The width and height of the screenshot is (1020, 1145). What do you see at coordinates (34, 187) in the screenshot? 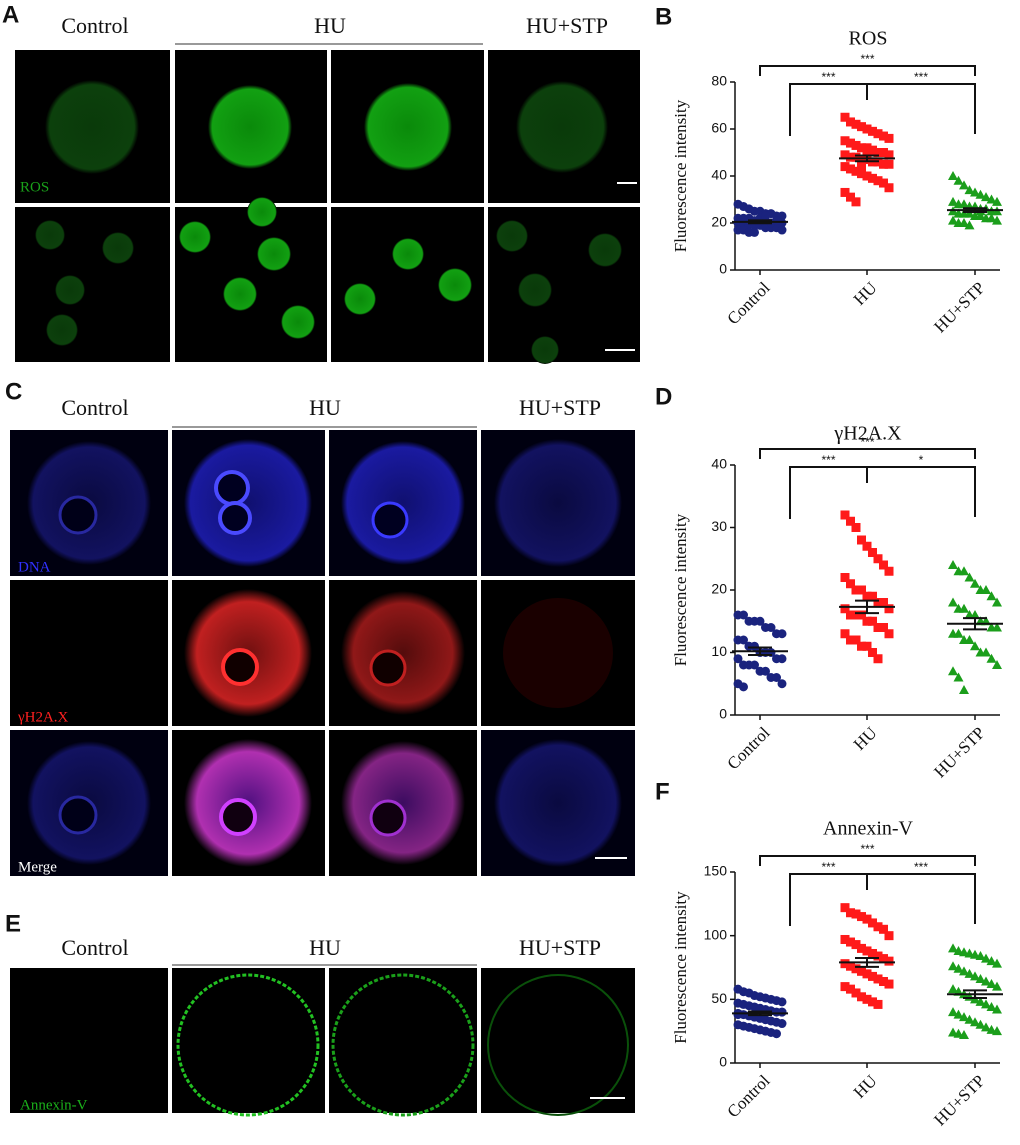
I see `stain-label: ROS` at bounding box center [34, 187].